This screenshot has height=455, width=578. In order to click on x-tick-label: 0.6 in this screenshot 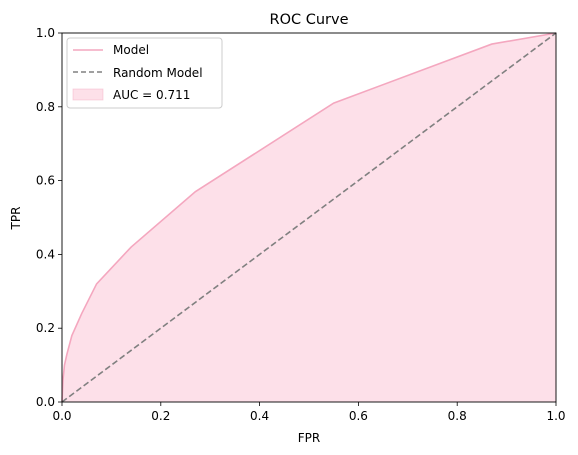, I will do `click(358, 416)`.